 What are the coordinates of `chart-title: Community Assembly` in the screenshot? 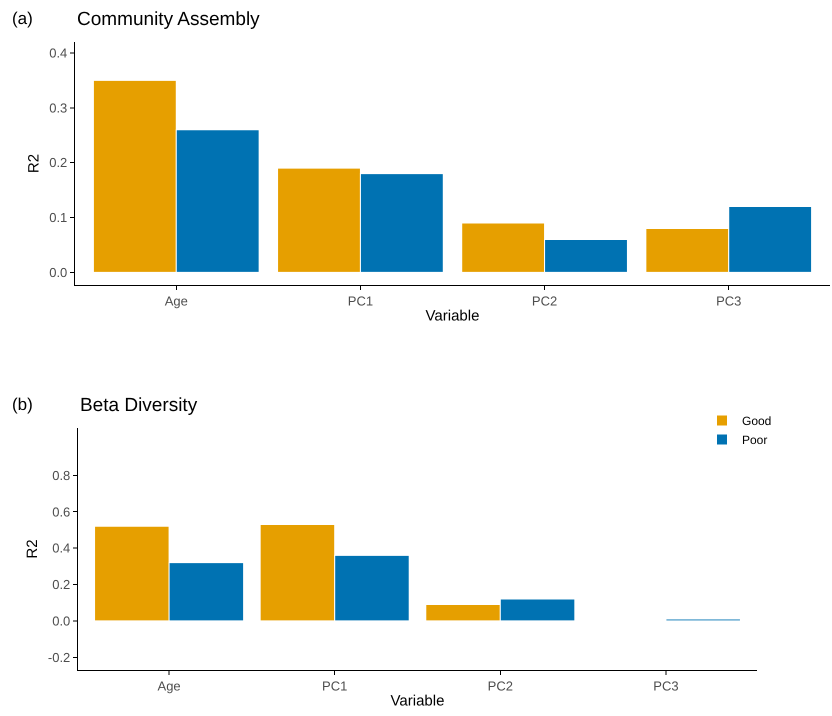 It's located at (168, 19).